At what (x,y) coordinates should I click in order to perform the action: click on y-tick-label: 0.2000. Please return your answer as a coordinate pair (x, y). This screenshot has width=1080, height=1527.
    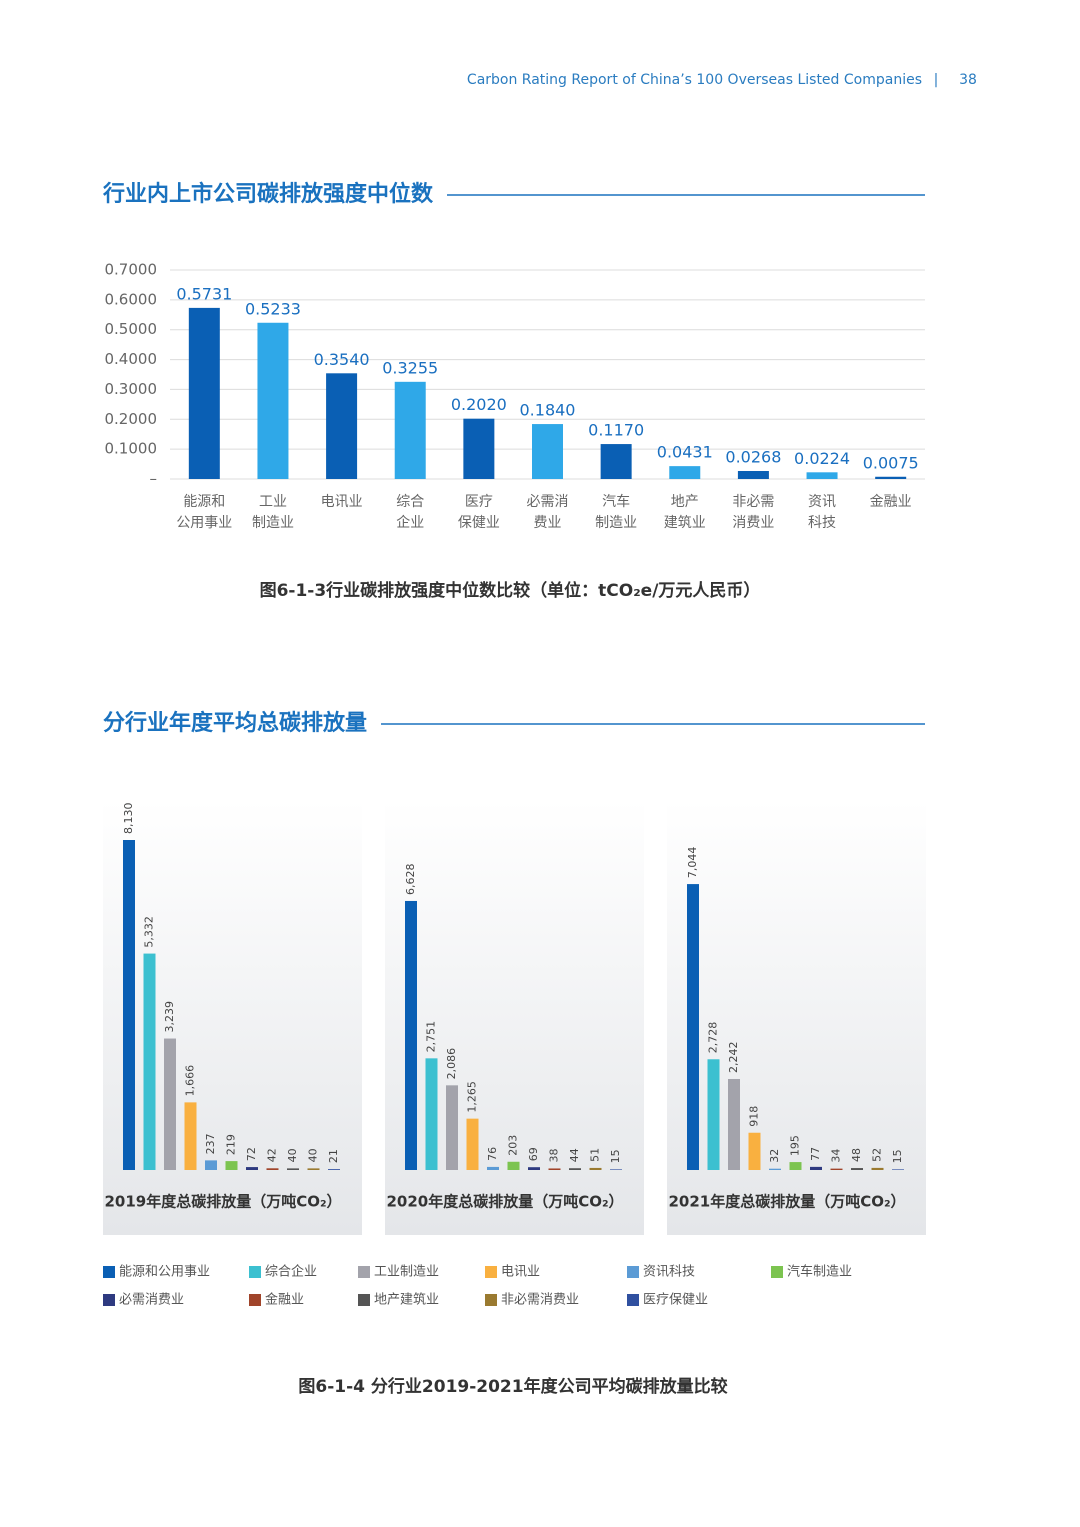
    Looking at the image, I should click on (131, 419).